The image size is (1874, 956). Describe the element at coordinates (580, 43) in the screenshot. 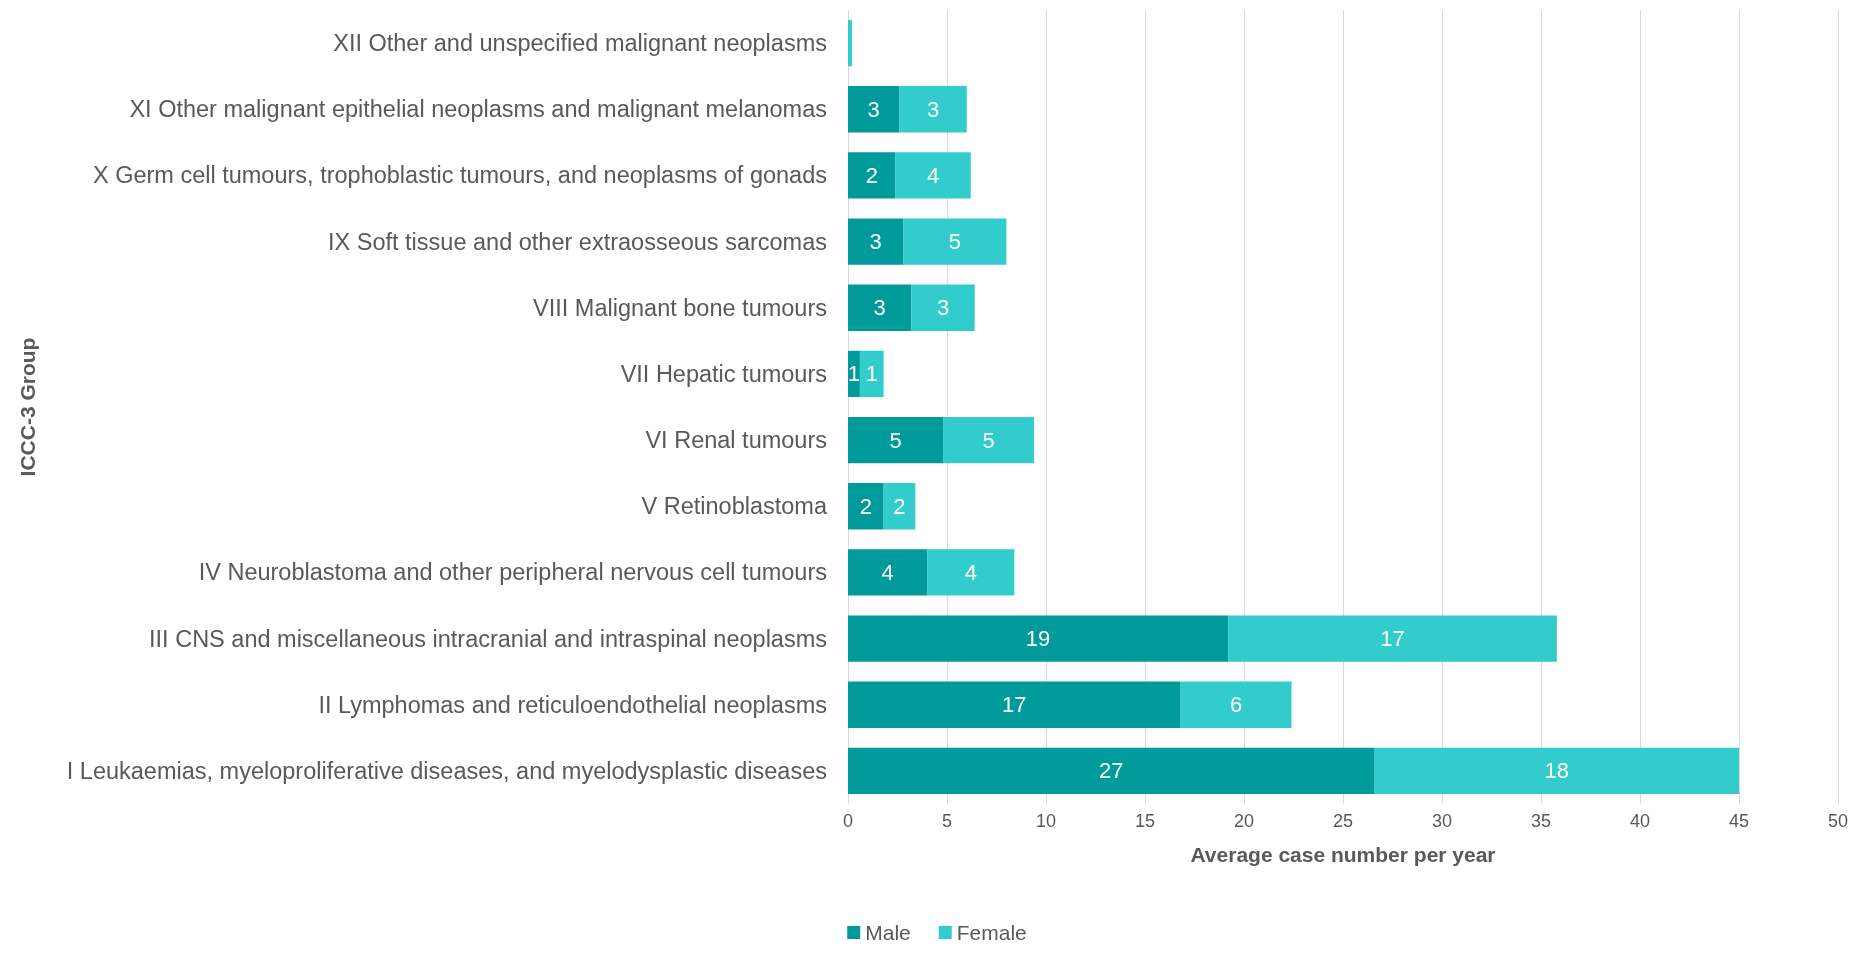

I see `y-tick-label: XII Other and unspecified malignant neoplasms` at that location.